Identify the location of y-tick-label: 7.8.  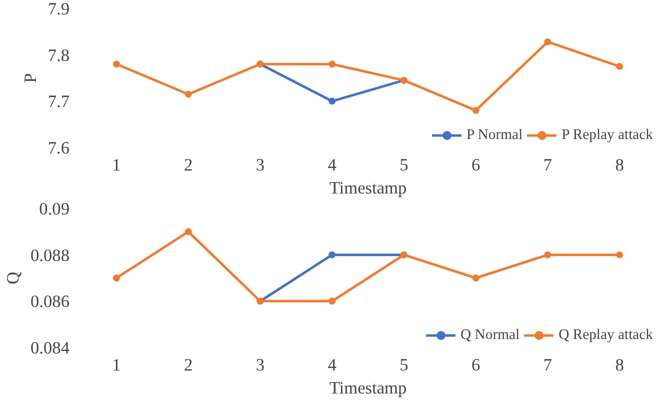
(59, 55).